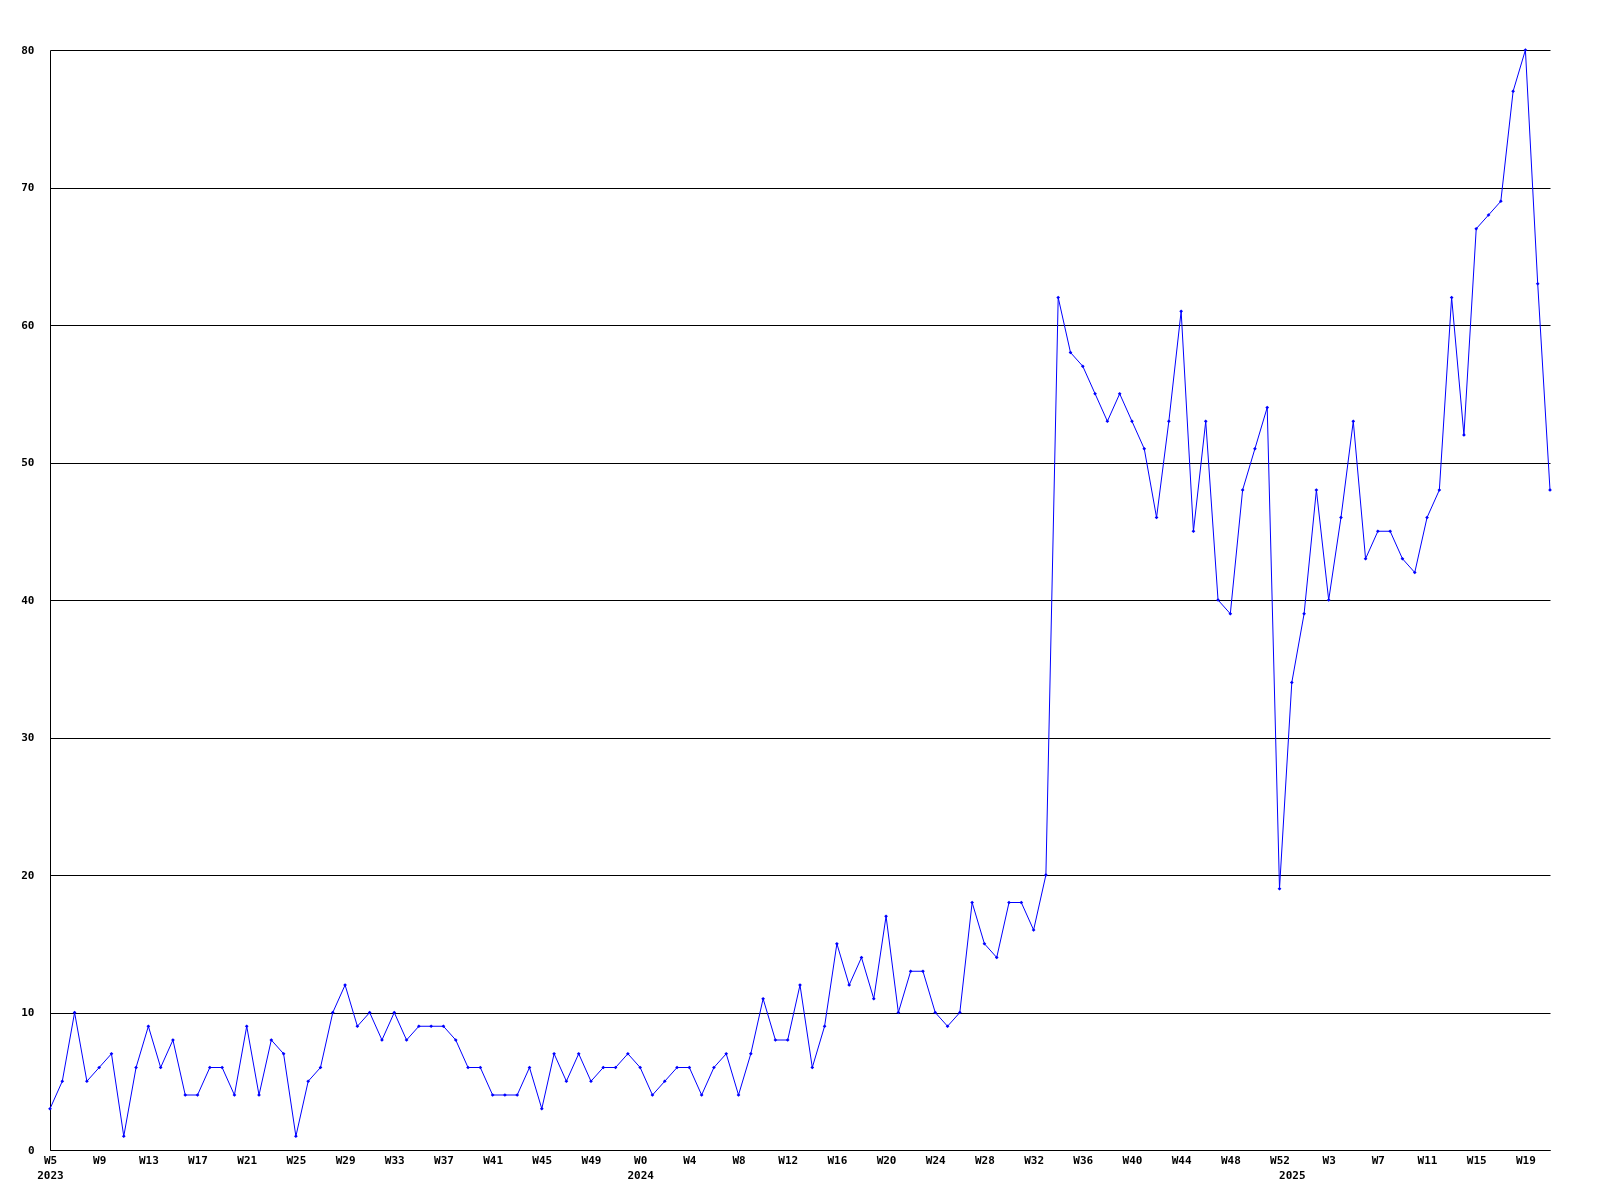 The image size is (1600, 1200). Describe the element at coordinates (493, 1160) in the screenshot. I see `x-tick-label: W41` at that location.